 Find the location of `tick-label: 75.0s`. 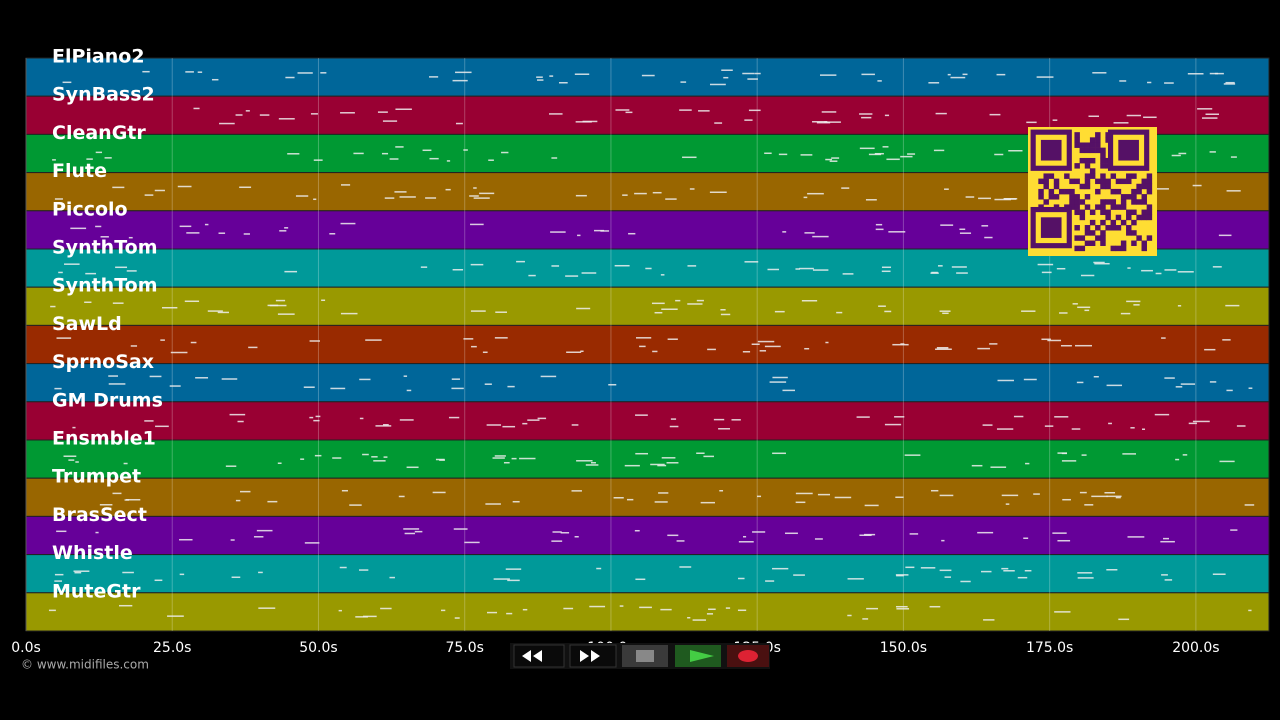

tick-label: 75.0s is located at coordinates (464, 648).